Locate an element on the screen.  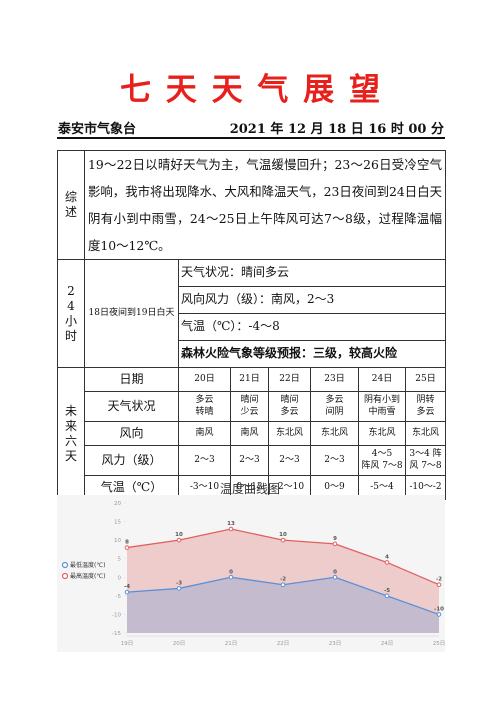
week-cell: 21日 is located at coordinates (249, 379).